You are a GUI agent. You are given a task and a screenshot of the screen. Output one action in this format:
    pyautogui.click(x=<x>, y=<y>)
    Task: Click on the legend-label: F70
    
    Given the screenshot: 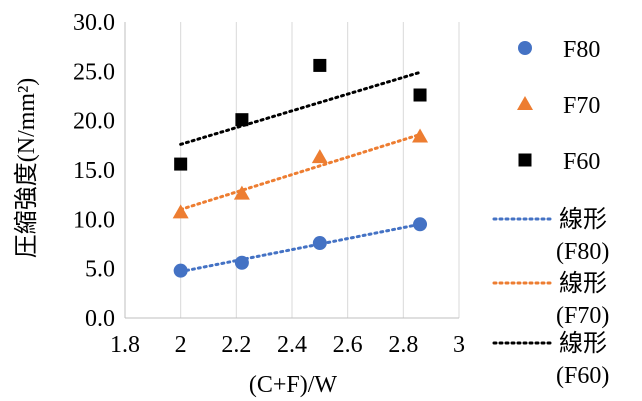 What is the action you would take?
    pyautogui.click(x=581, y=106)
    